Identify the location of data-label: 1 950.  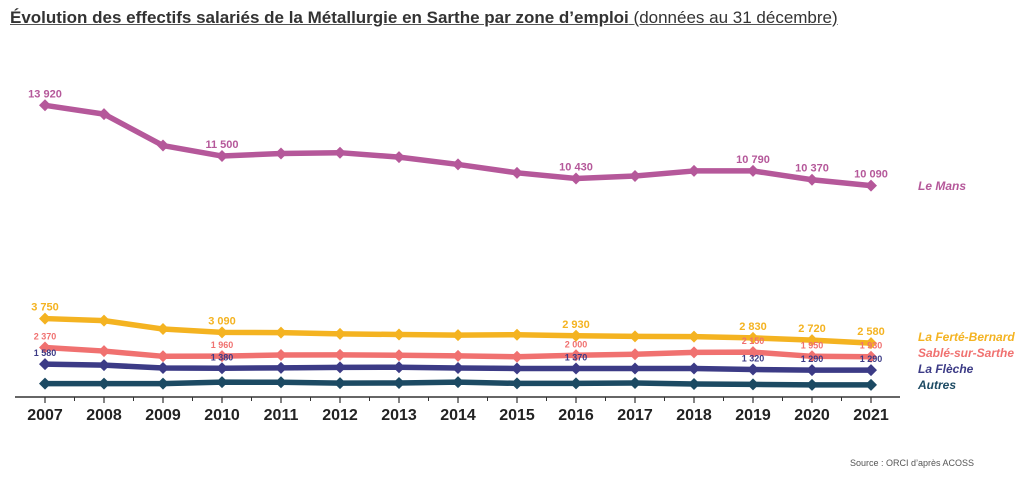
(812, 345).